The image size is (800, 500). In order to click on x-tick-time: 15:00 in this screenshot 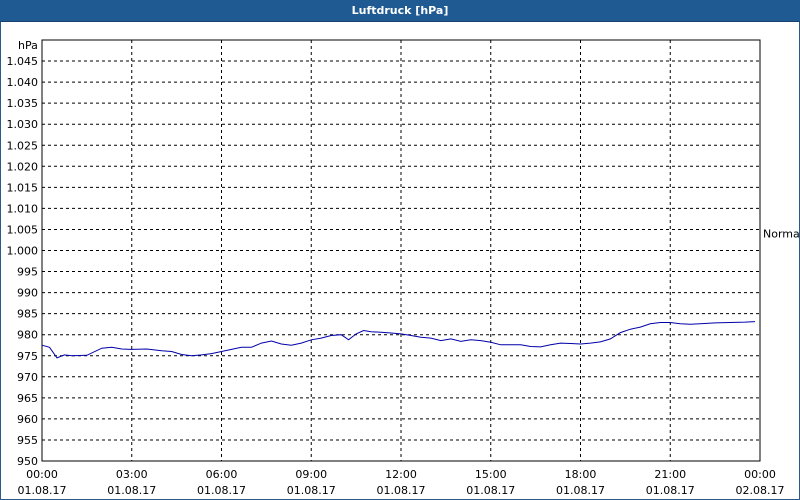, I will do `click(491, 474)`.